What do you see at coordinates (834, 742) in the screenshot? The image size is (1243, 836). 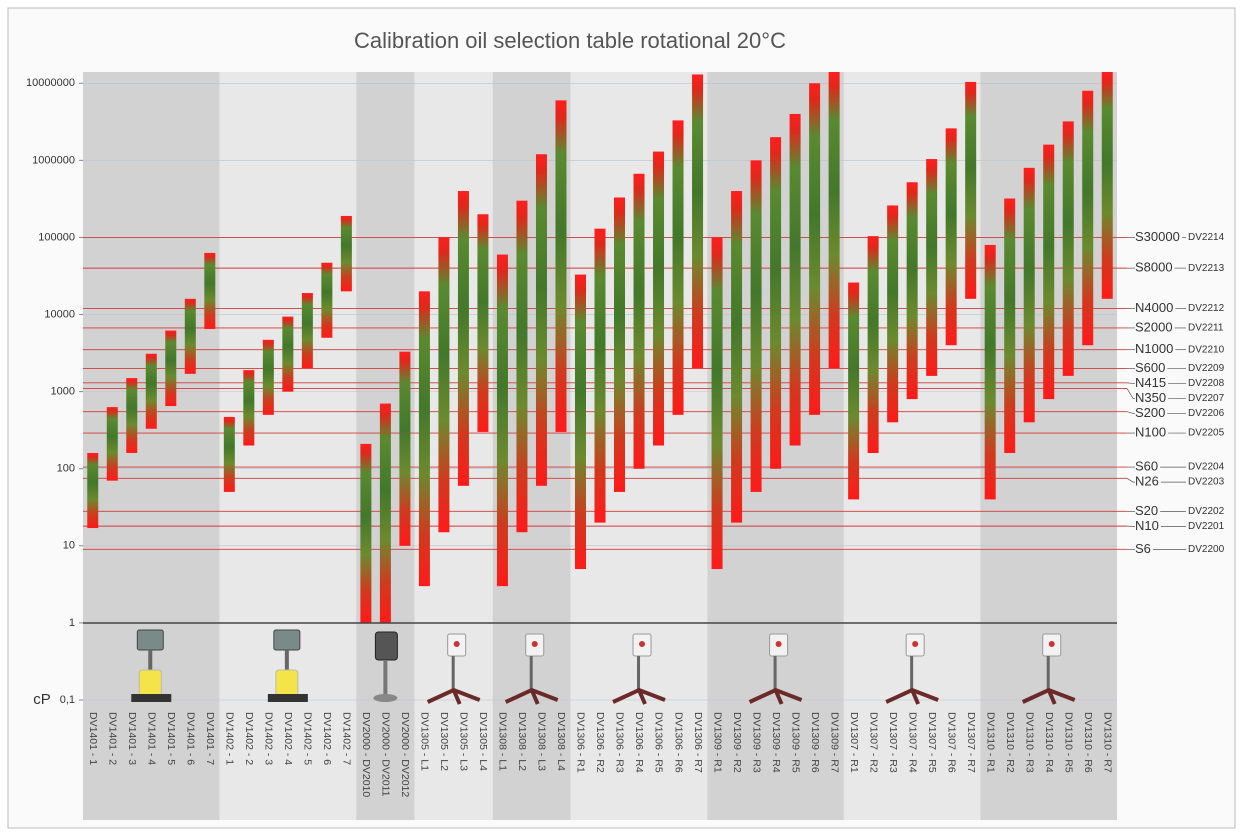 I see `x-tick-label: DV1309 - R7` at bounding box center [834, 742].